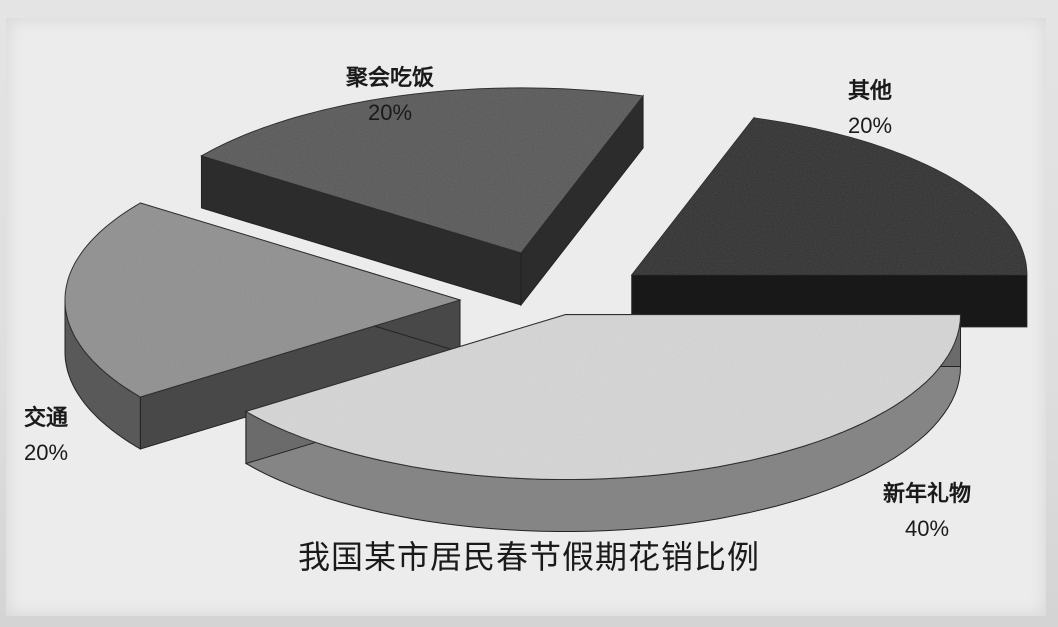 This screenshot has width=1058, height=627. What do you see at coordinates (45, 418) in the screenshot?
I see `slice-label-name: 交通` at bounding box center [45, 418].